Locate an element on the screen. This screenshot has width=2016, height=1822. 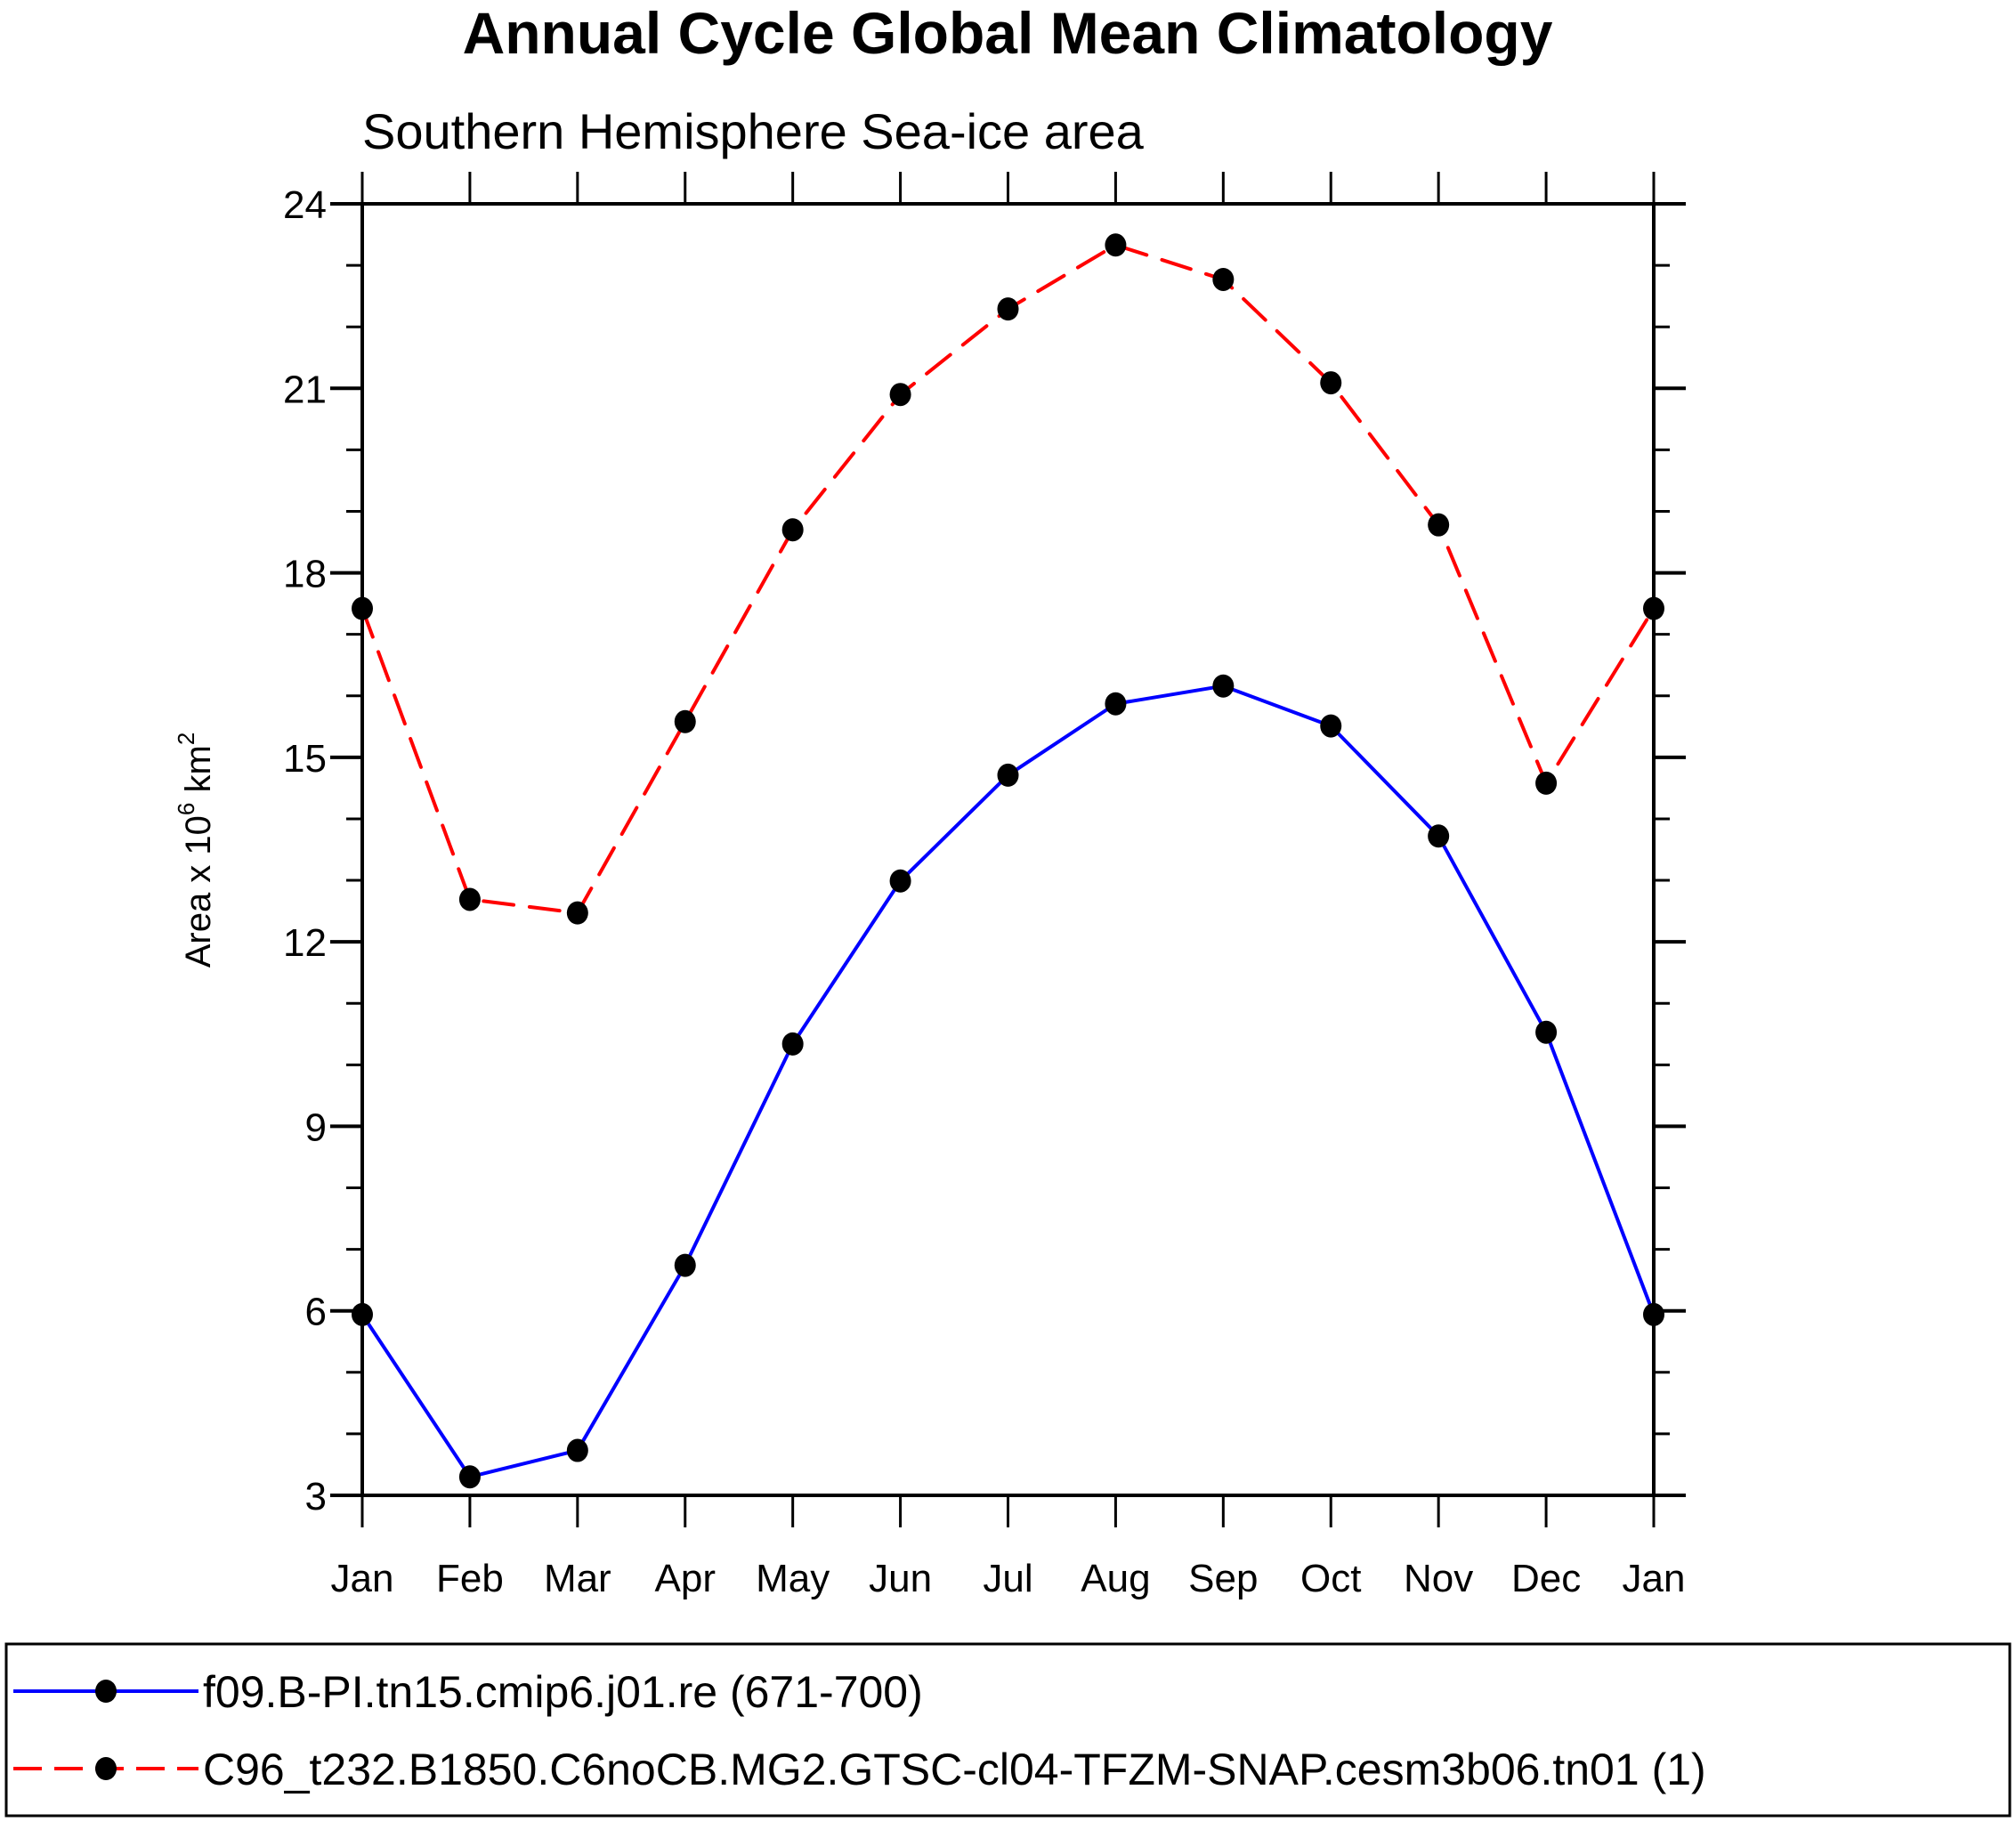
y-axis-label-exponent: 6 is located at coordinates (186, 809).